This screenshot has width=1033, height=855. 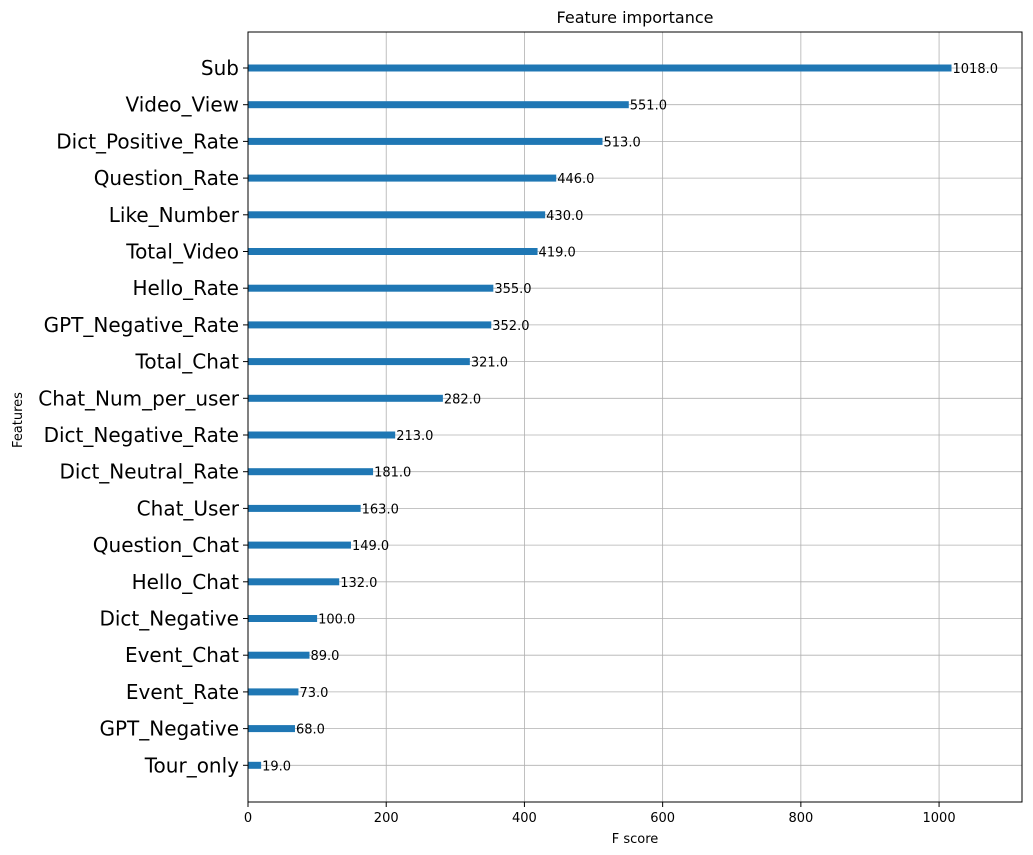 I want to click on chart-title: Feature importance, so click(x=635, y=17).